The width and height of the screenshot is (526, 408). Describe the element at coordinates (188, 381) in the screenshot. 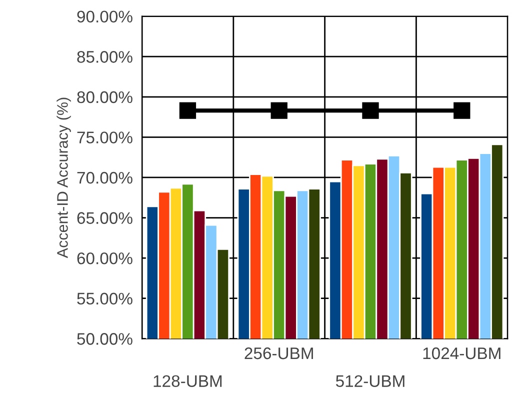

I see `x-tick-label: 128-UBM` at that location.